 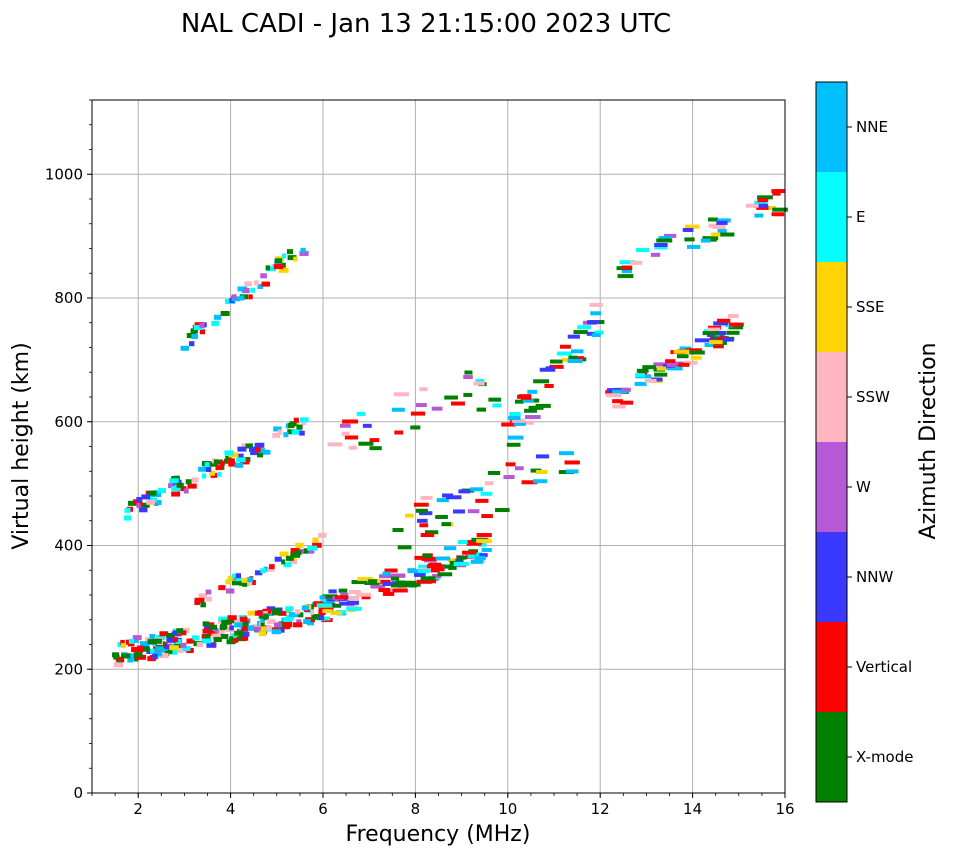 What do you see at coordinates (68, 422) in the screenshot?
I see `y-tick-label: 600` at bounding box center [68, 422].